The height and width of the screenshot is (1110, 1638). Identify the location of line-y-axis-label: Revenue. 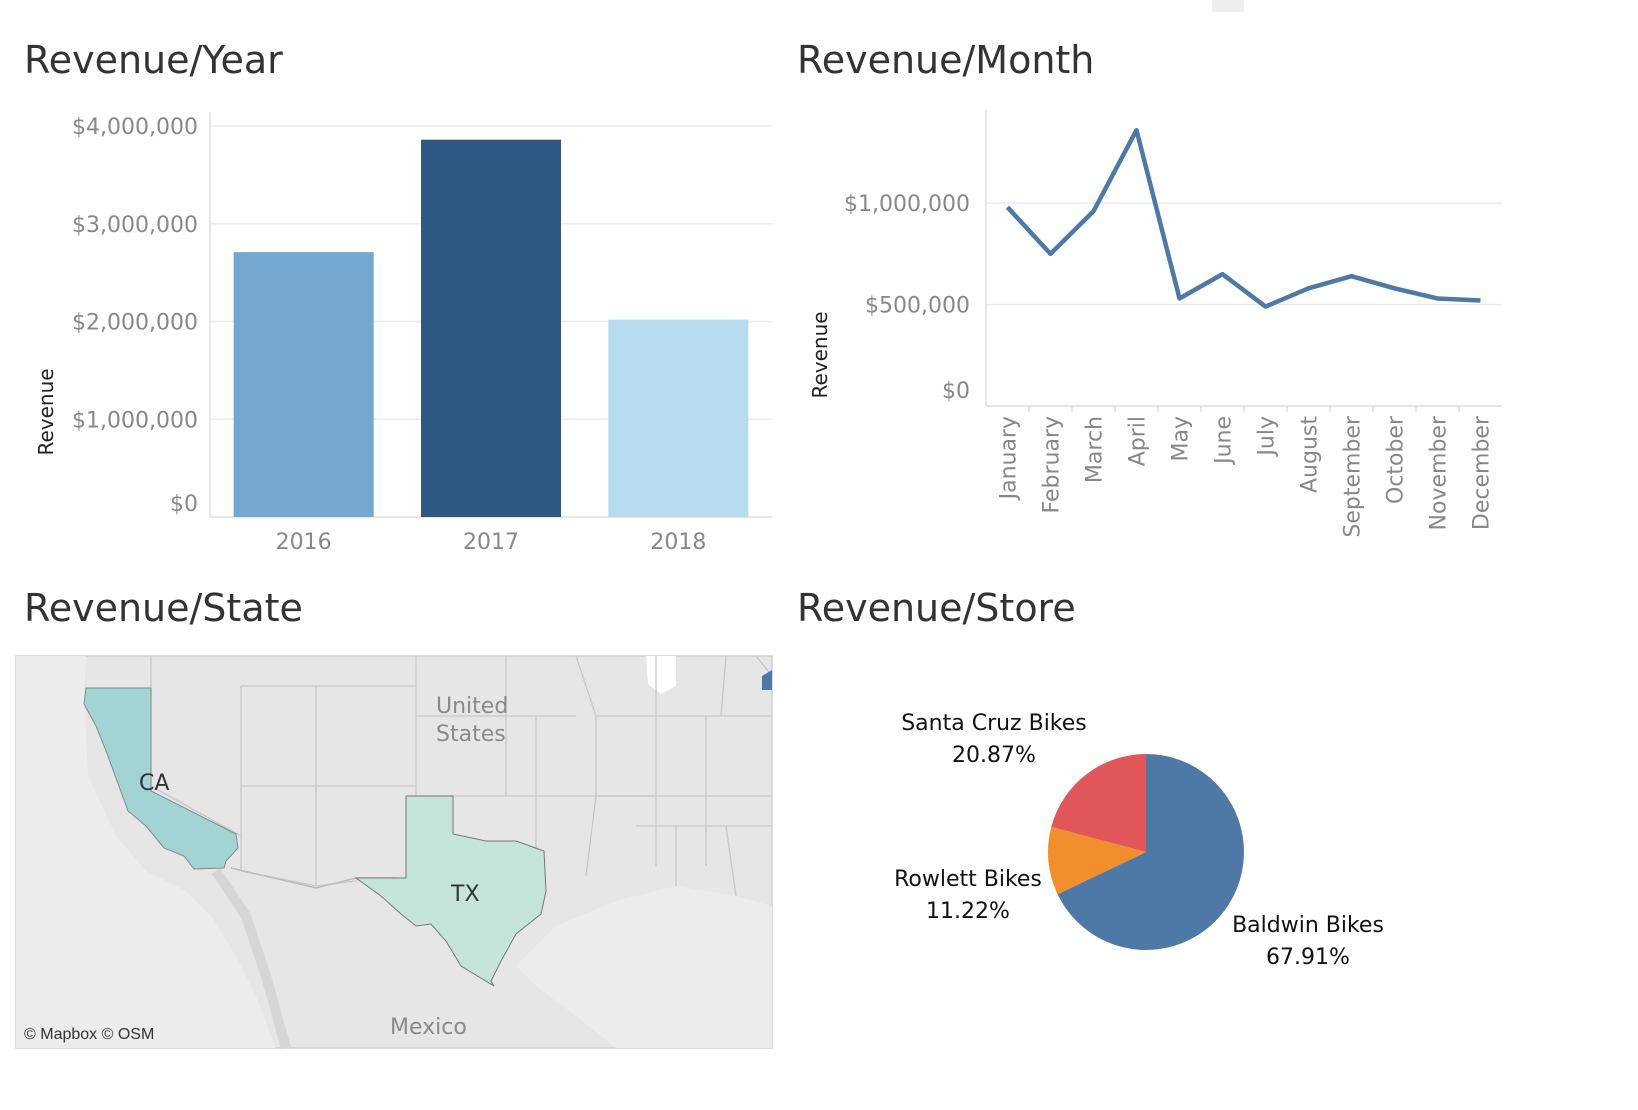
(820, 354).